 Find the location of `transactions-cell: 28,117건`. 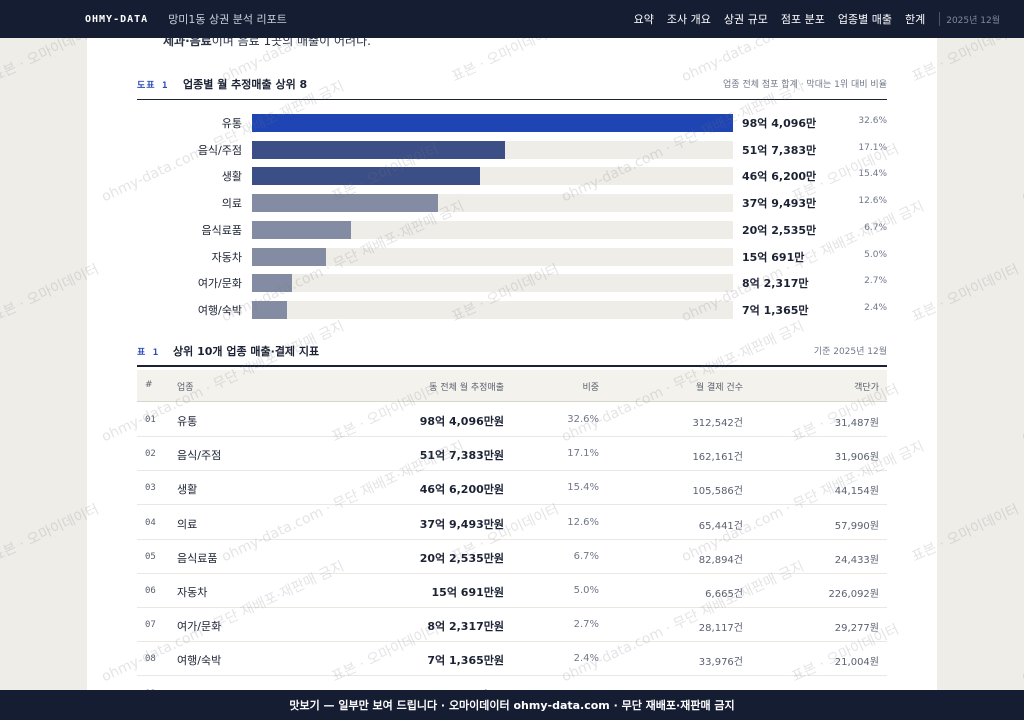

transactions-cell: 28,117건 is located at coordinates (720, 629).